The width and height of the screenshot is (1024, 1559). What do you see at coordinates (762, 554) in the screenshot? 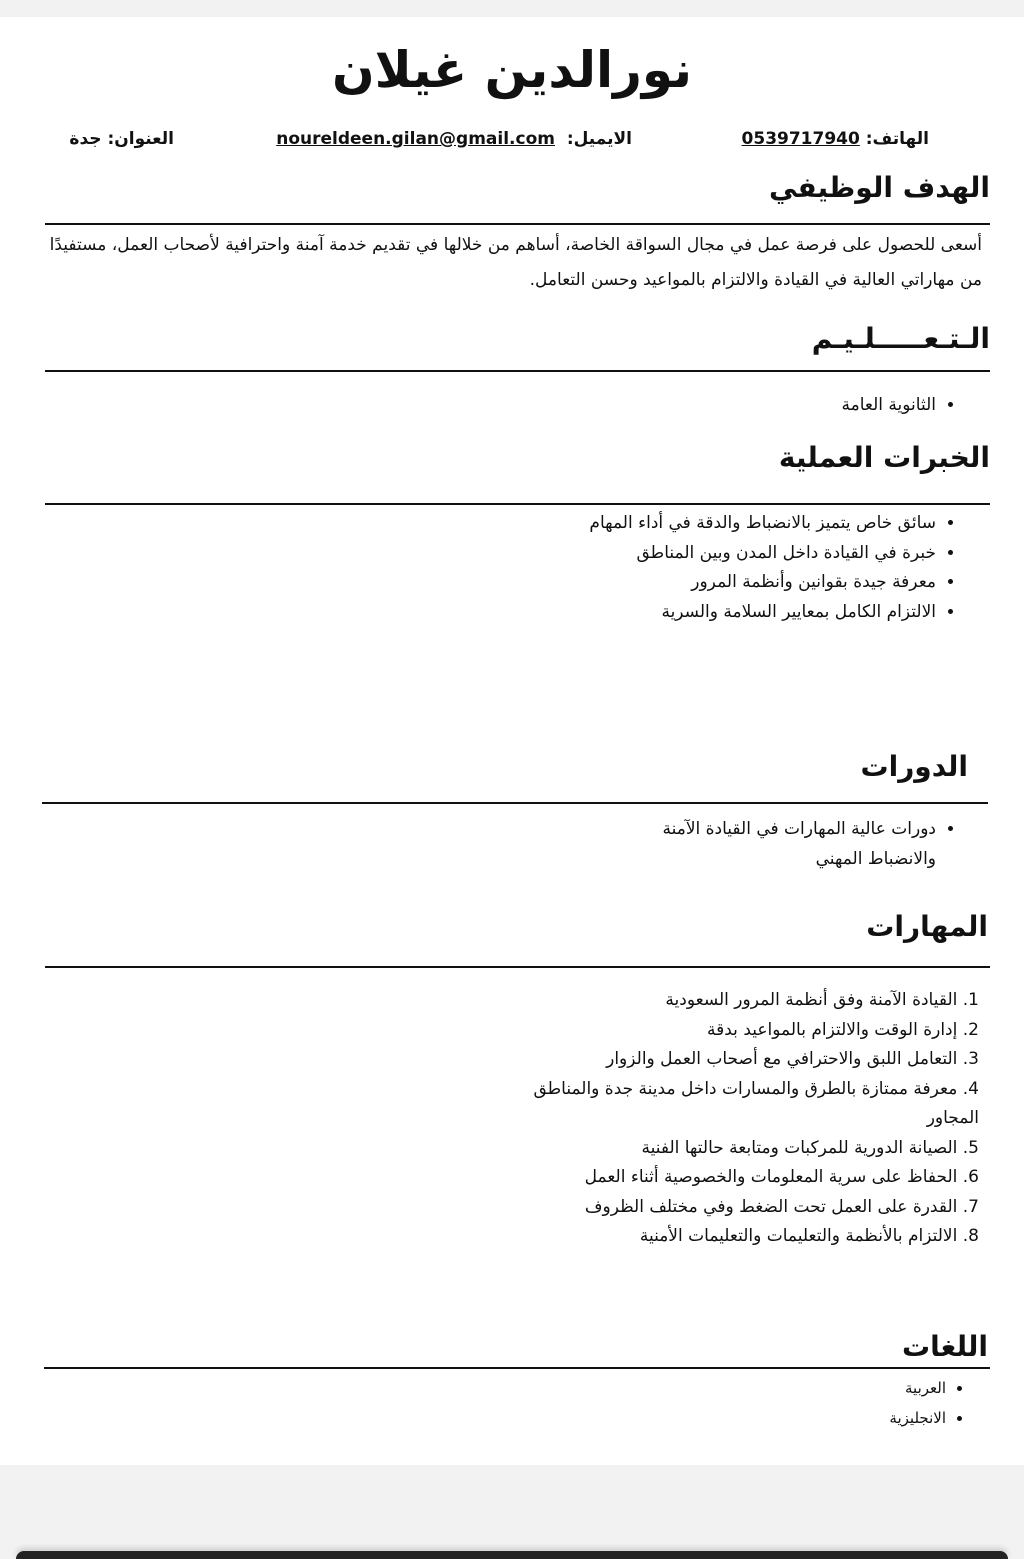
I see `list-item: خبرة في القيادة داخل المدن وبين المناطق` at bounding box center [762, 554].